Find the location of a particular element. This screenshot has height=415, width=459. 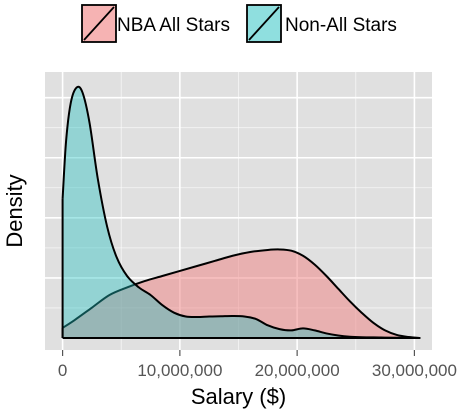

x-tick-label: 20,000,000 is located at coordinates (297, 370).